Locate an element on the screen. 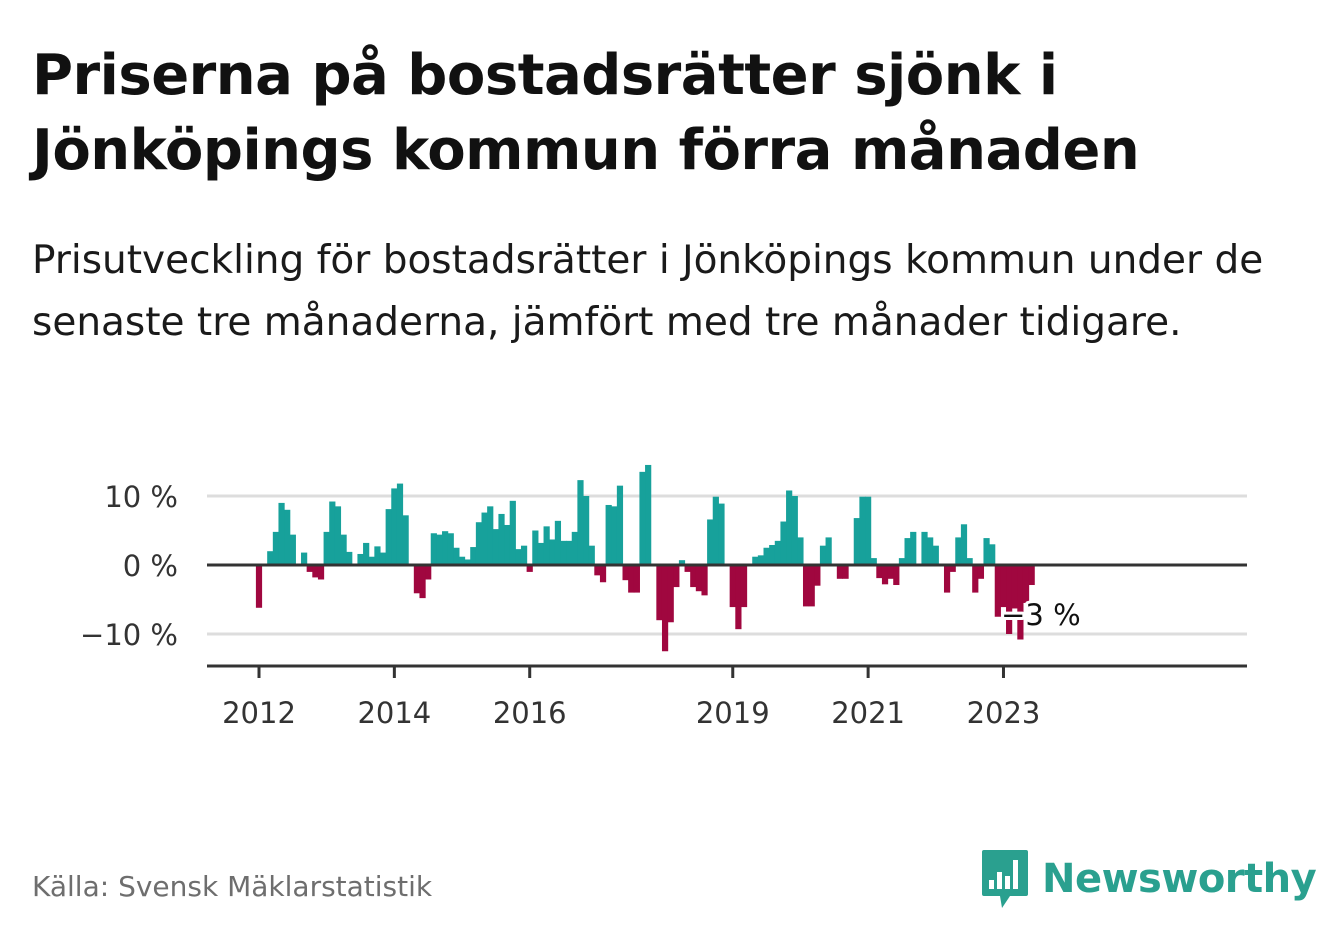  y-axis: 10 % 0 % −10 % is located at coordinates (129, 566).